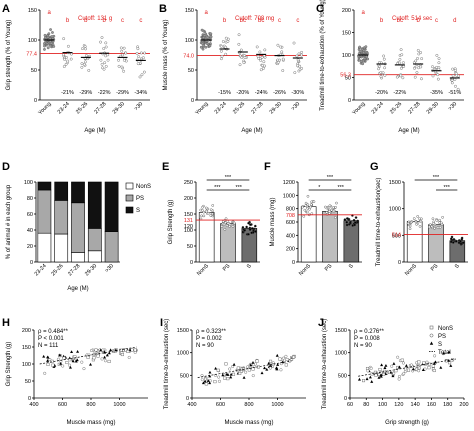 This screenshot has height=431, width=474. I want to click on significance-letter: c, so click(279, 21).